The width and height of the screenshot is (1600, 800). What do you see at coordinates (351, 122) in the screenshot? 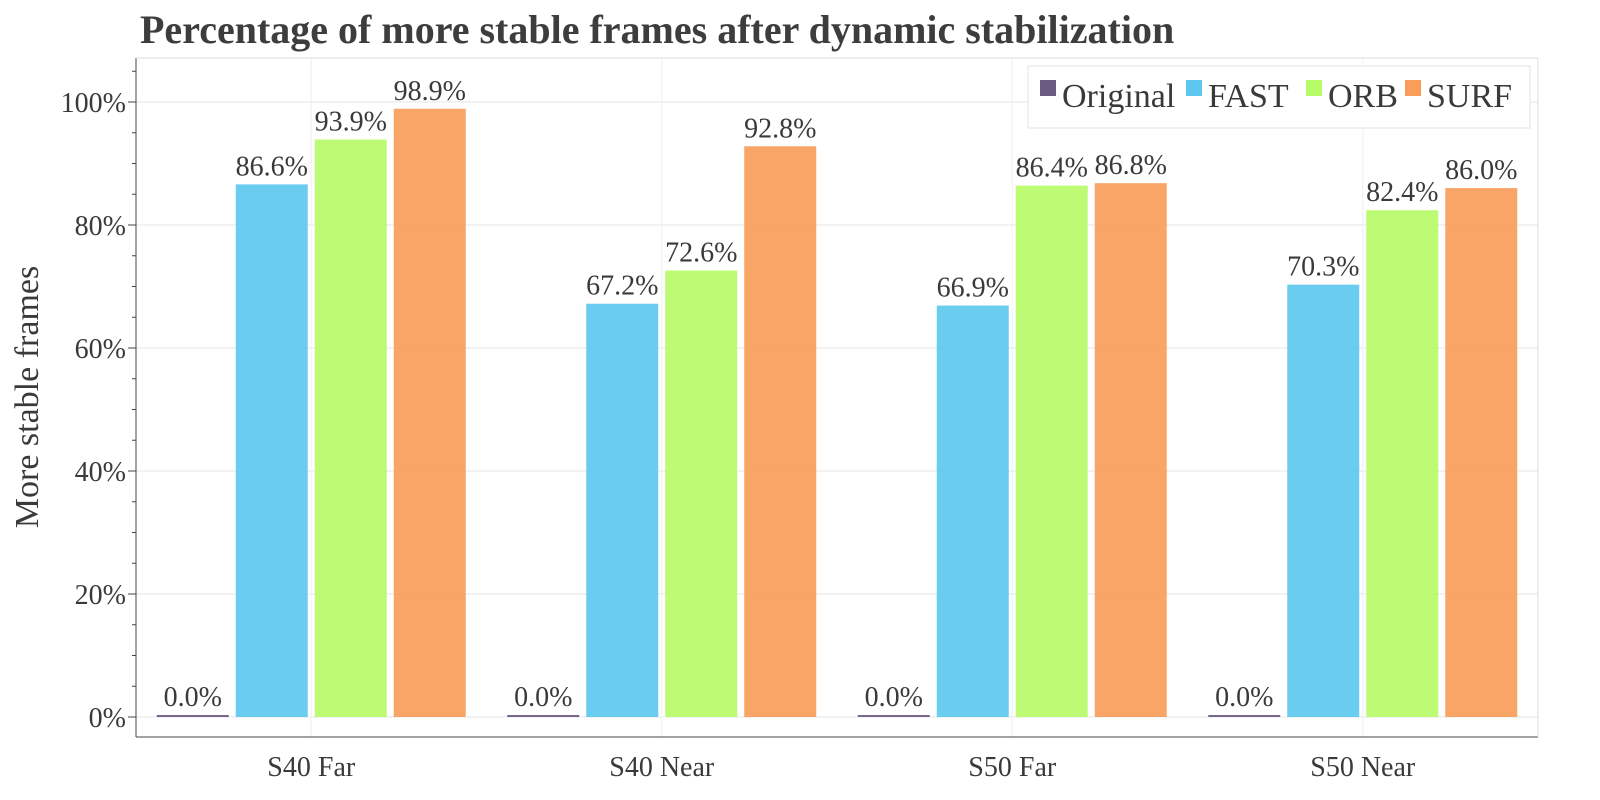
I see `data-label: 93.9%` at bounding box center [351, 122].